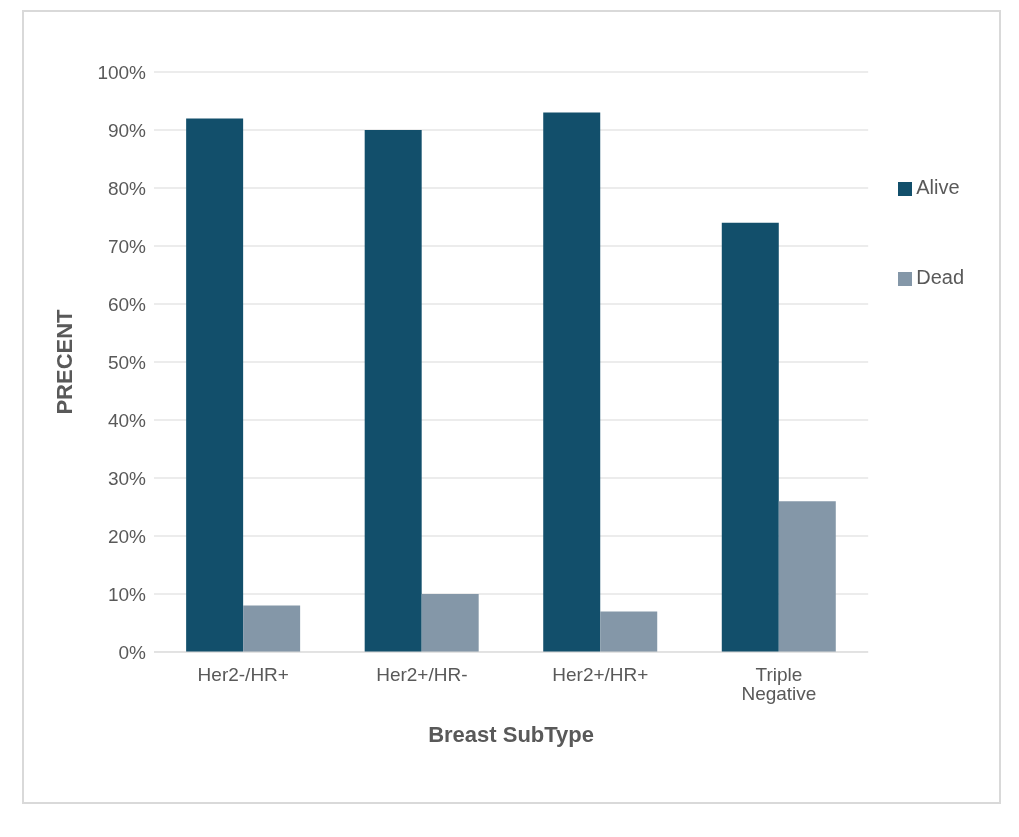 This screenshot has width=1019, height=837. I want to click on y-tick-label: 20%, so click(127, 536).